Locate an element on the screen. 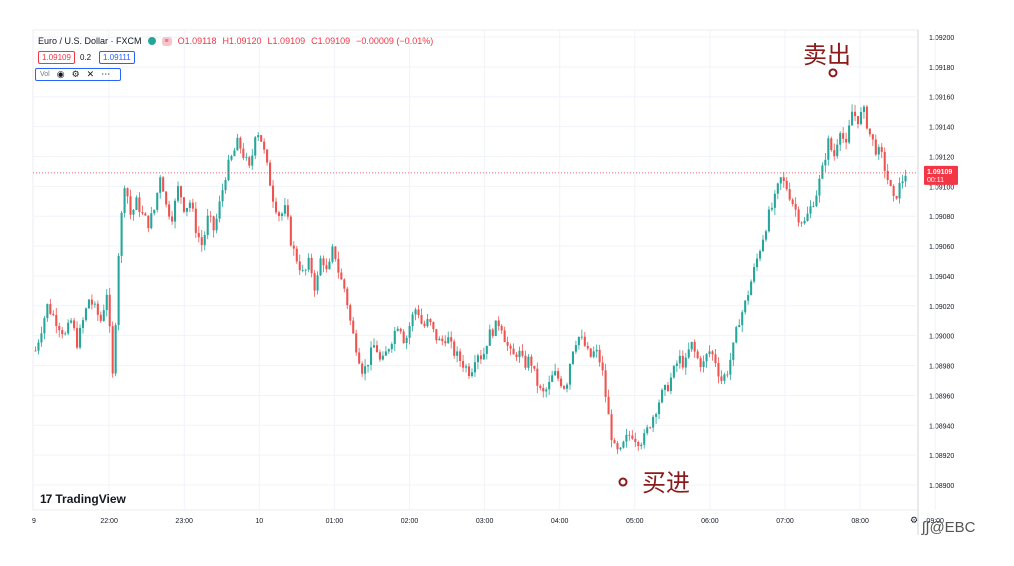 The image size is (1014, 566). eye-icon: ◉ is located at coordinates (60, 74).